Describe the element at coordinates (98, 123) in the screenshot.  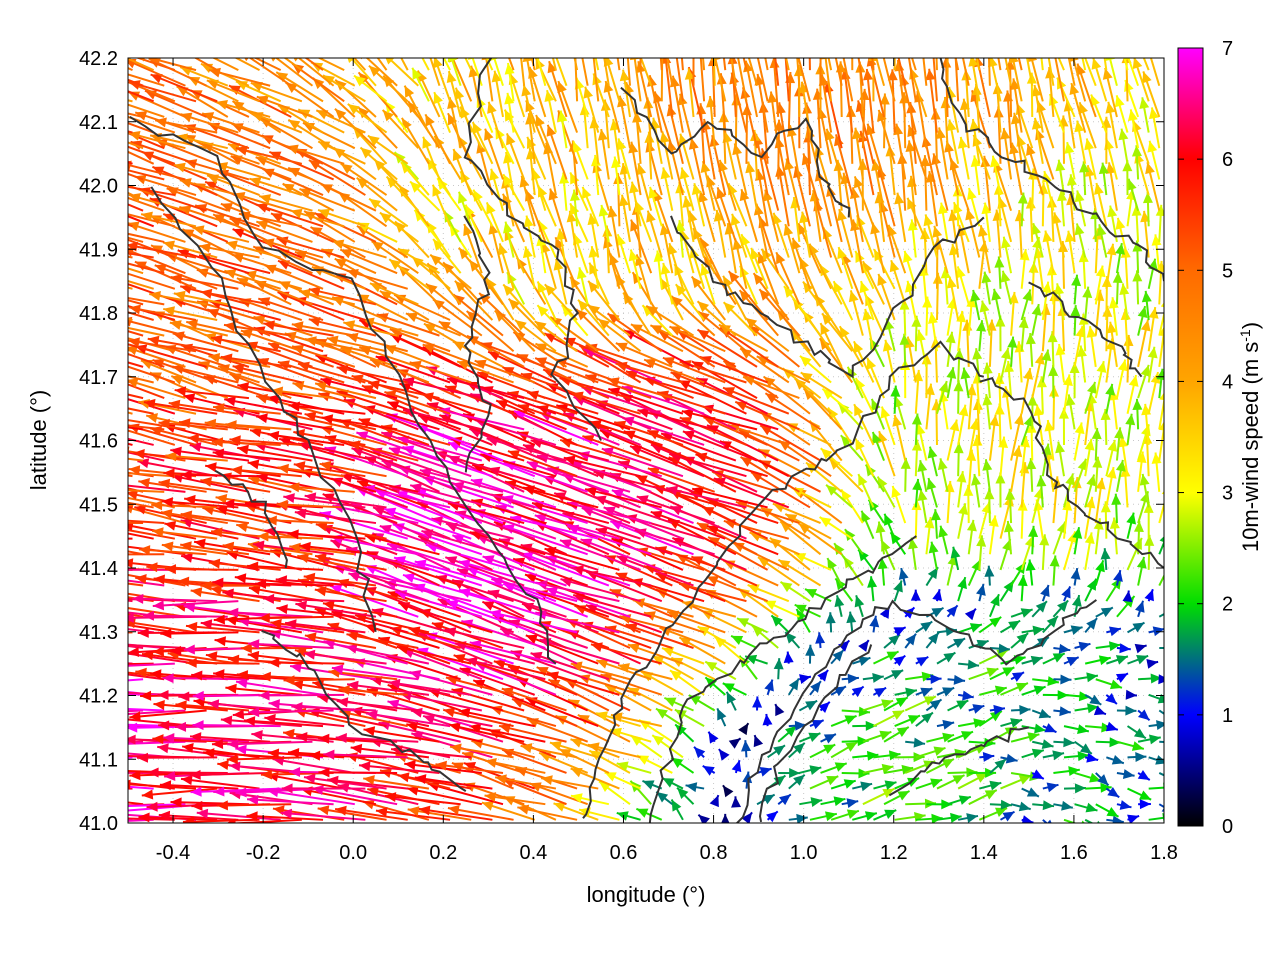
I see `y-tick-label: 42.1` at that location.